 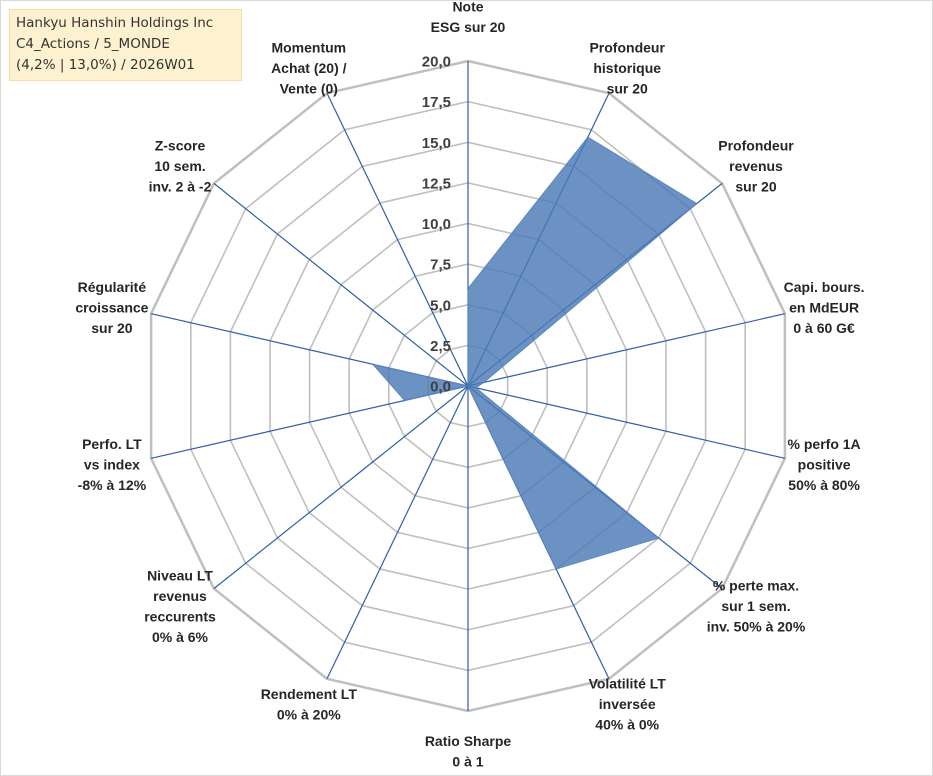 What do you see at coordinates (112, 444) in the screenshot?
I see `axis-label-line: Perfo. LT` at bounding box center [112, 444].